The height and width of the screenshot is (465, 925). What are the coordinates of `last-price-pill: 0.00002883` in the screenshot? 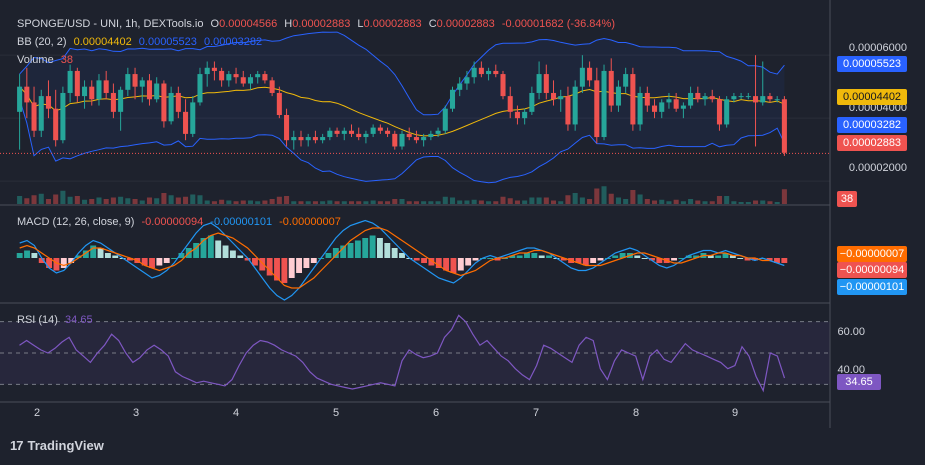 It's located at (872, 143).